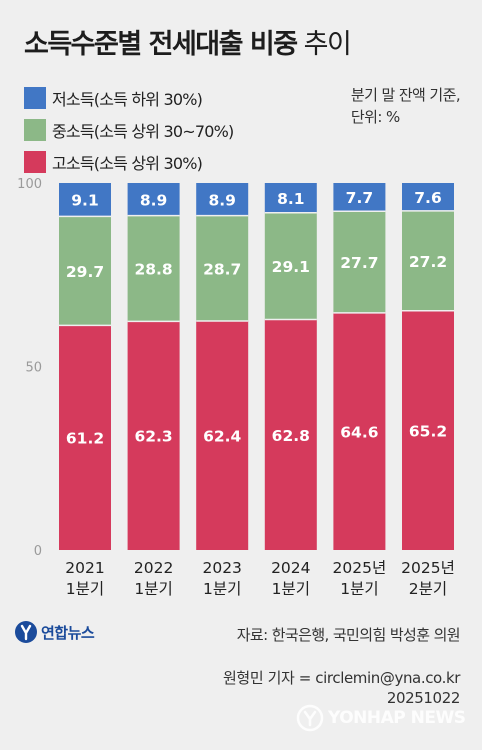 This screenshot has width=482, height=750. I want to click on data-label-low: 7.7, so click(359, 198).